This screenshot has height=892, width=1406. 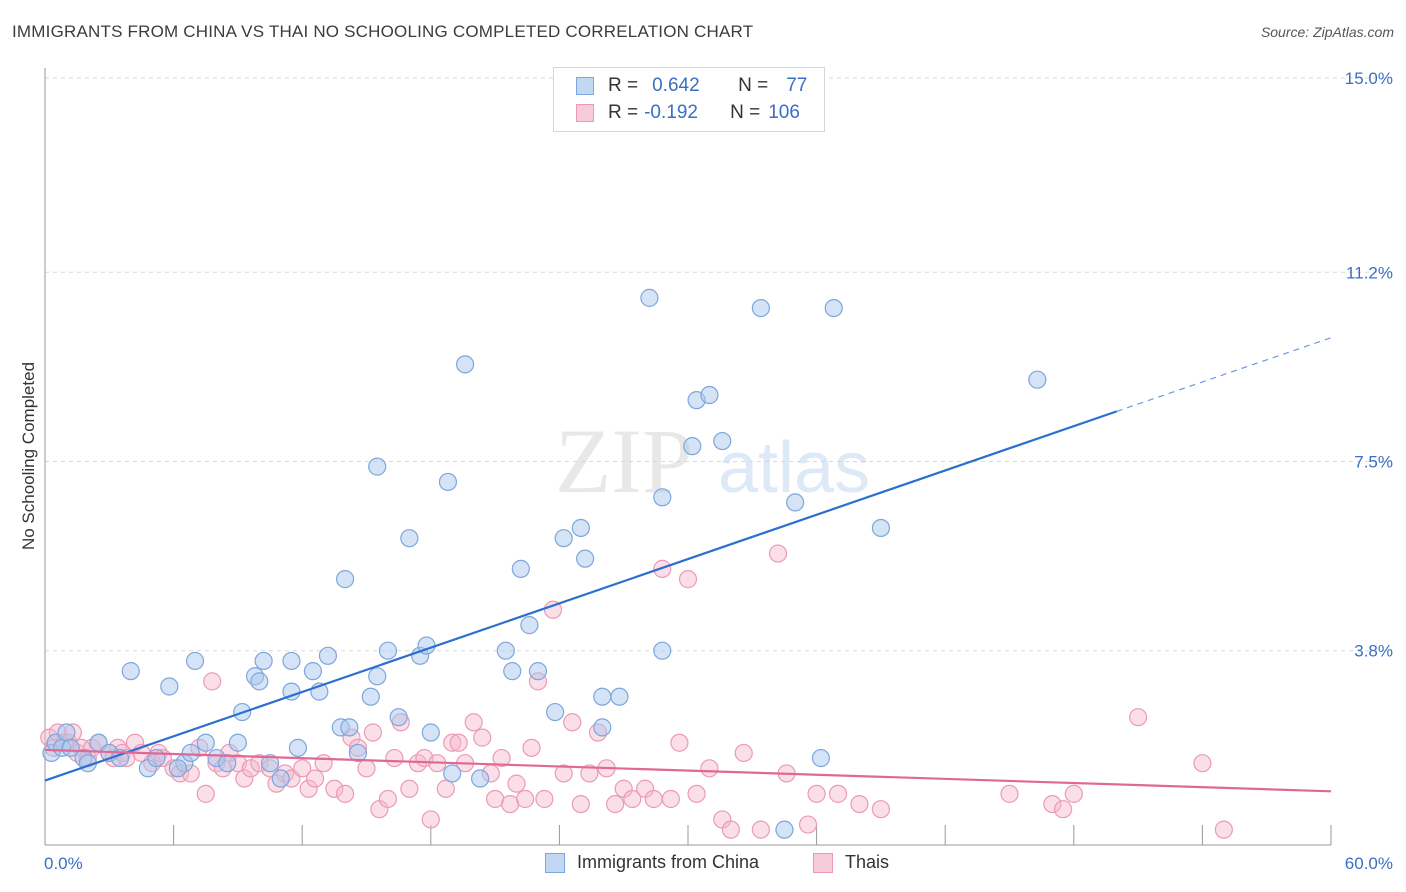 I want to click on bottom-legend-china: Immigrants from China, so click(x=652, y=862).